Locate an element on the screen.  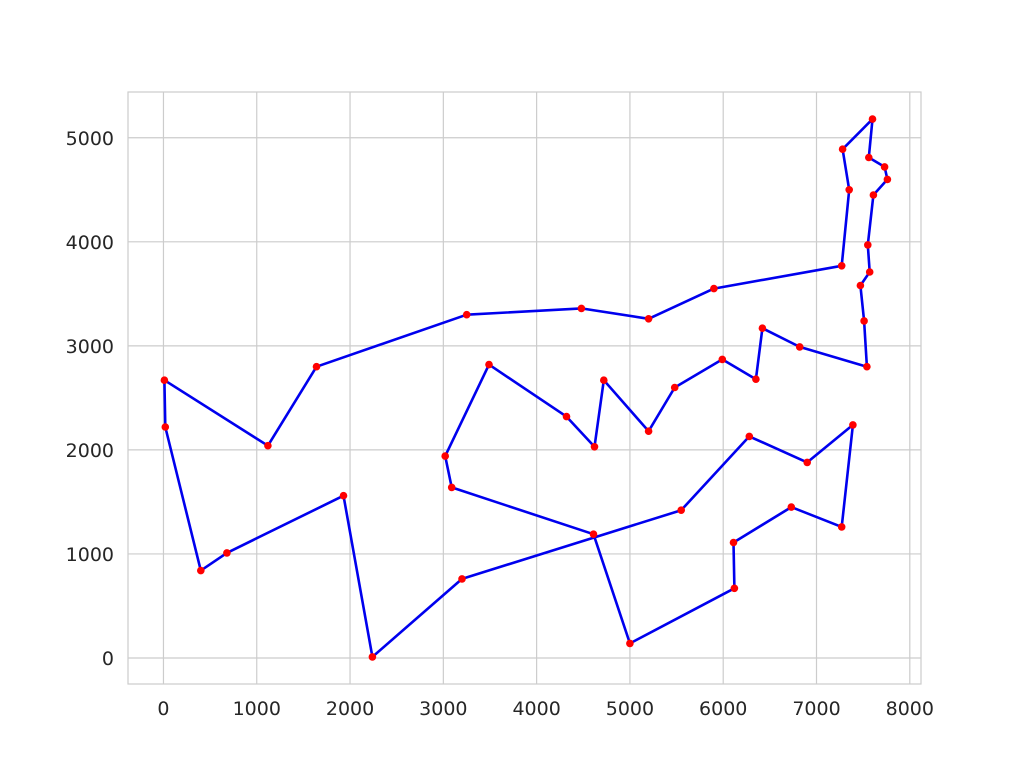
y-tick-label: 3000 is located at coordinates (90, 347).